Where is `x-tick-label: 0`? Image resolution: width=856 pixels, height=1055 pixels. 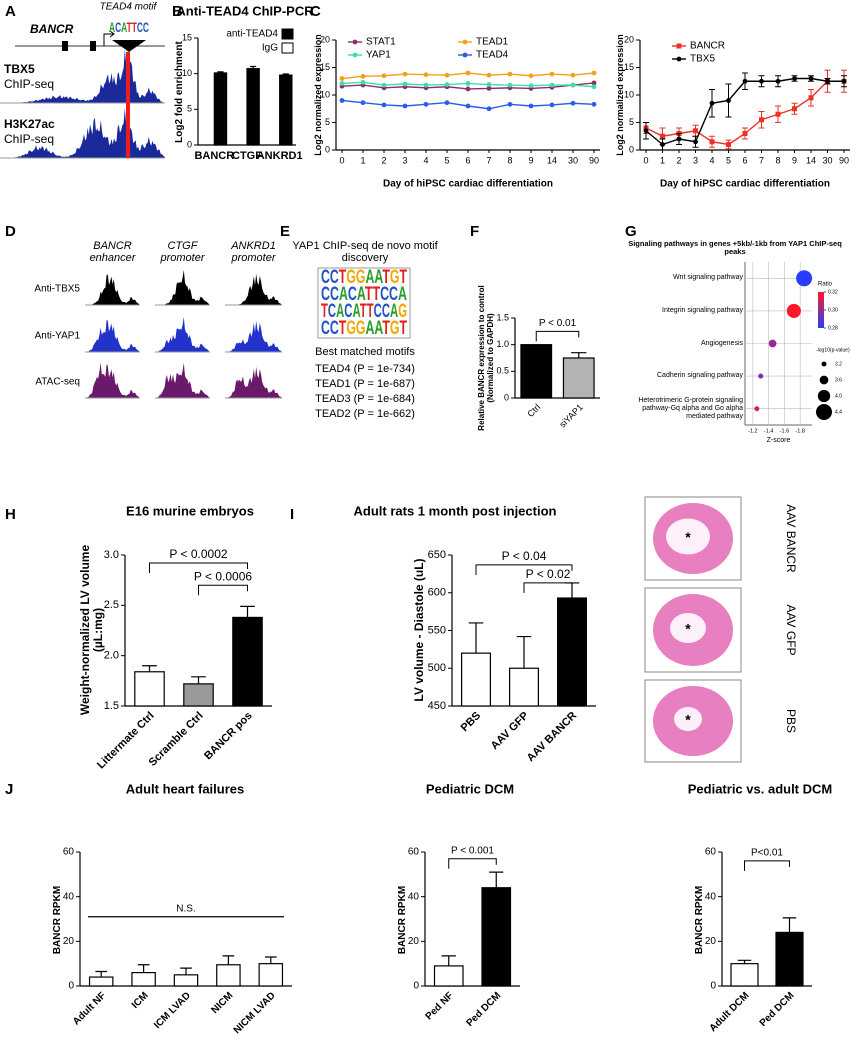 x-tick-label: 0 is located at coordinates (645, 160).